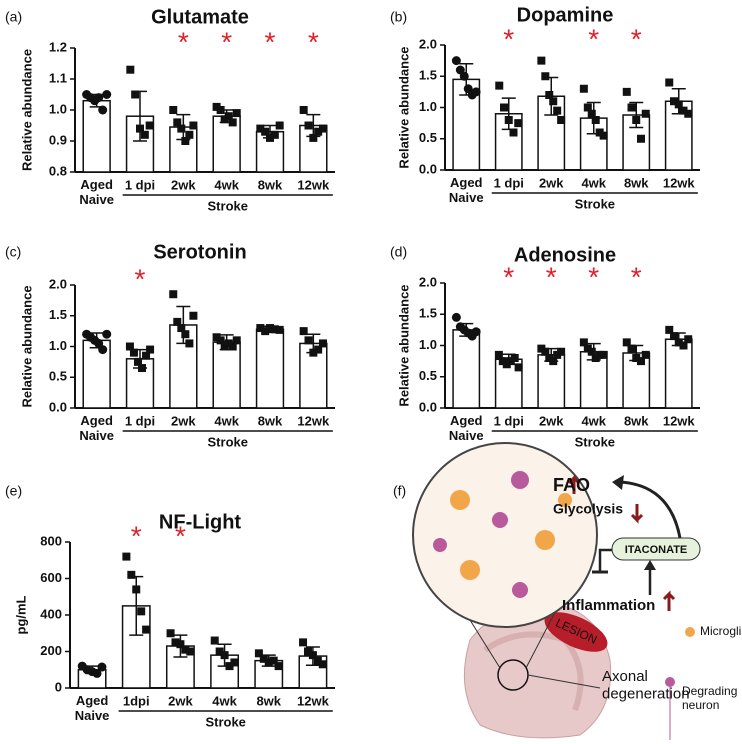  What do you see at coordinates (502, 534) in the screenshot?
I see `cells` at bounding box center [502, 534].